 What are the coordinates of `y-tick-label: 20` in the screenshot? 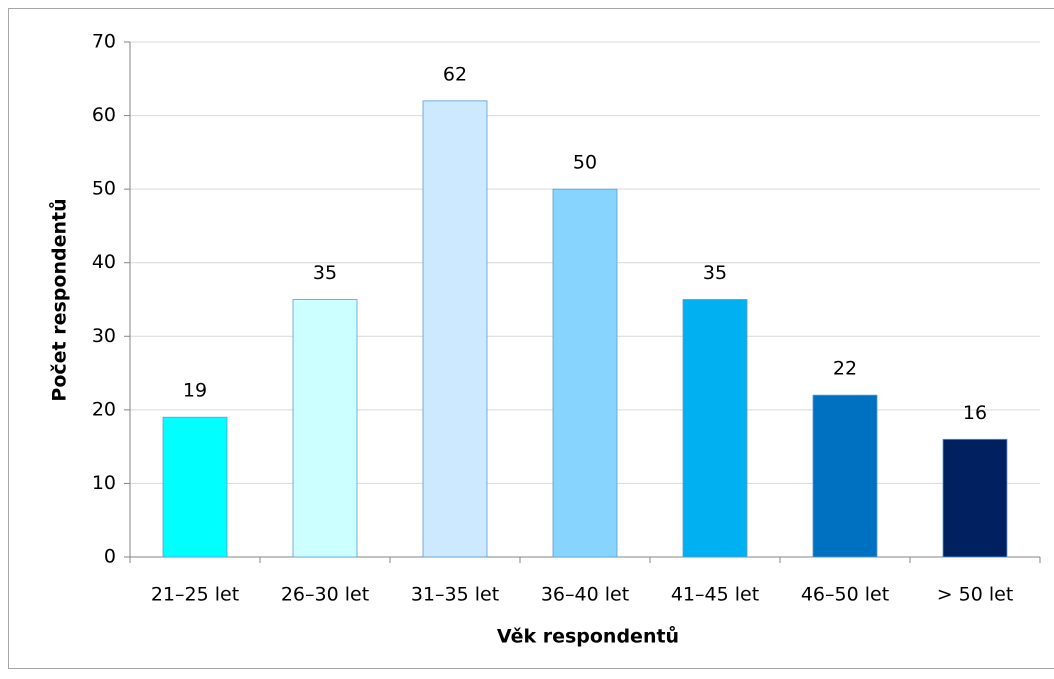 It's located at (104, 409).